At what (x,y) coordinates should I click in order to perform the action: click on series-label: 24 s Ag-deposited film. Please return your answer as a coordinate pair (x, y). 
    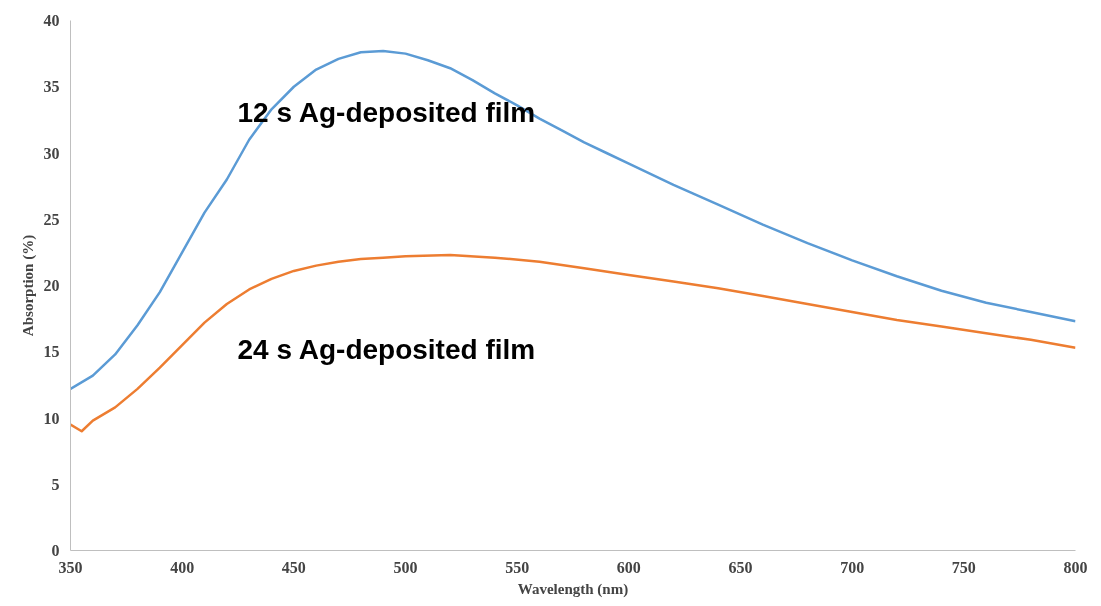
    Looking at the image, I should click on (386, 350).